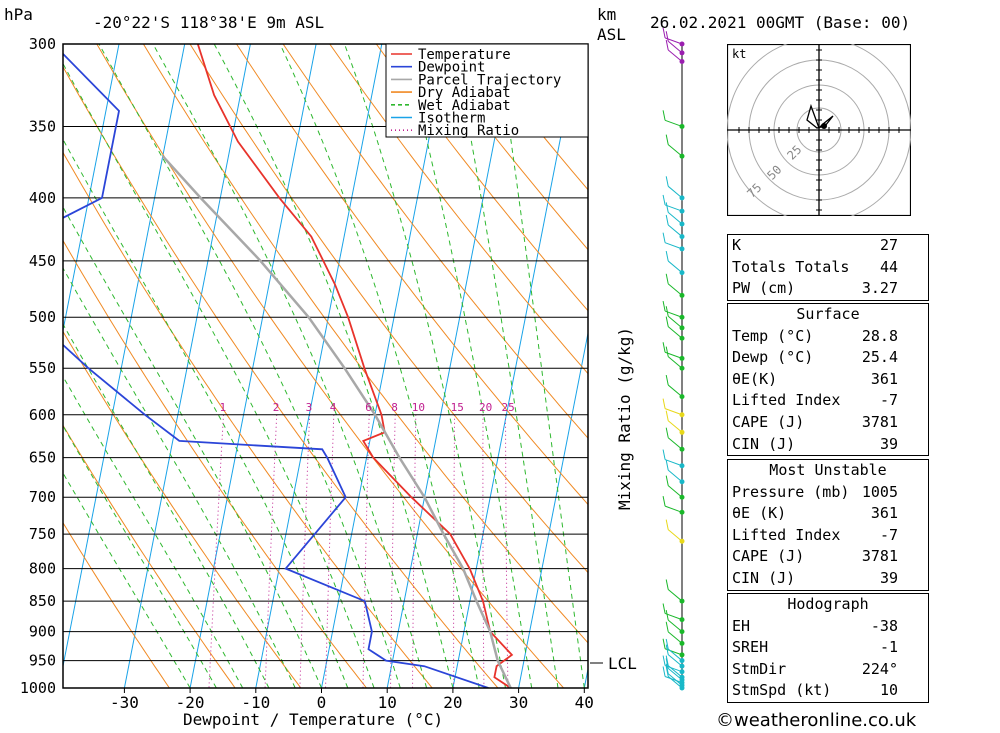 Image resolution: width=1000 pixels, height=733 pixels. Describe the element at coordinates (42, 126) in the screenshot. I see `pressure-tick-label: 350` at that location.